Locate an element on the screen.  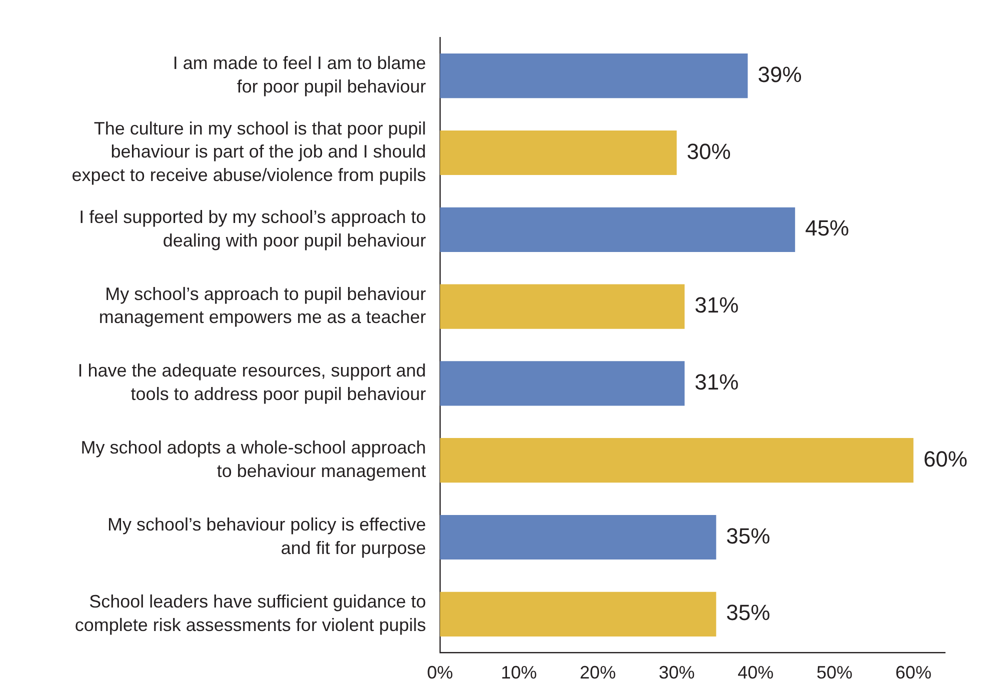
data-label: 45% is located at coordinates (827, 228).